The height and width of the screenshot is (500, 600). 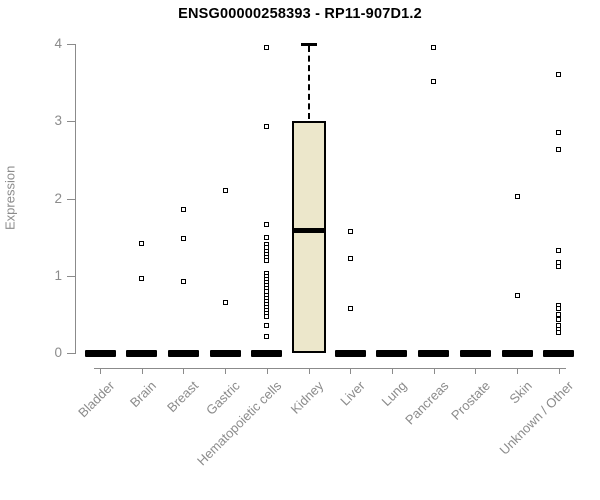 I want to click on x-category-label: Unknown / Other, so click(x=536, y=418).